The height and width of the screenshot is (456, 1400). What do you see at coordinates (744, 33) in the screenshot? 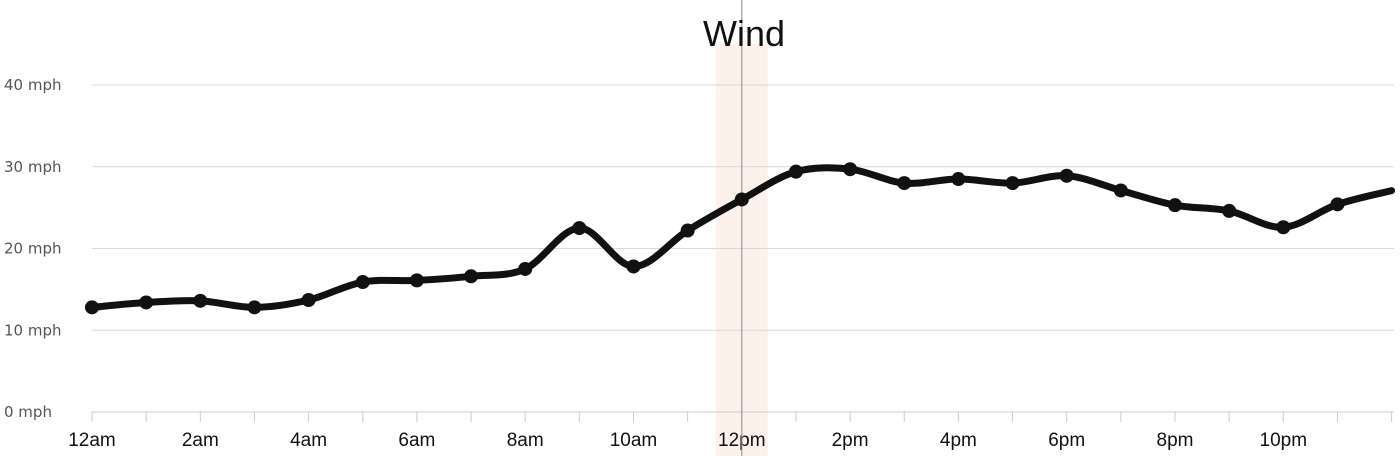
I see `chart-title: Wind` at bounding box center [744, 33].